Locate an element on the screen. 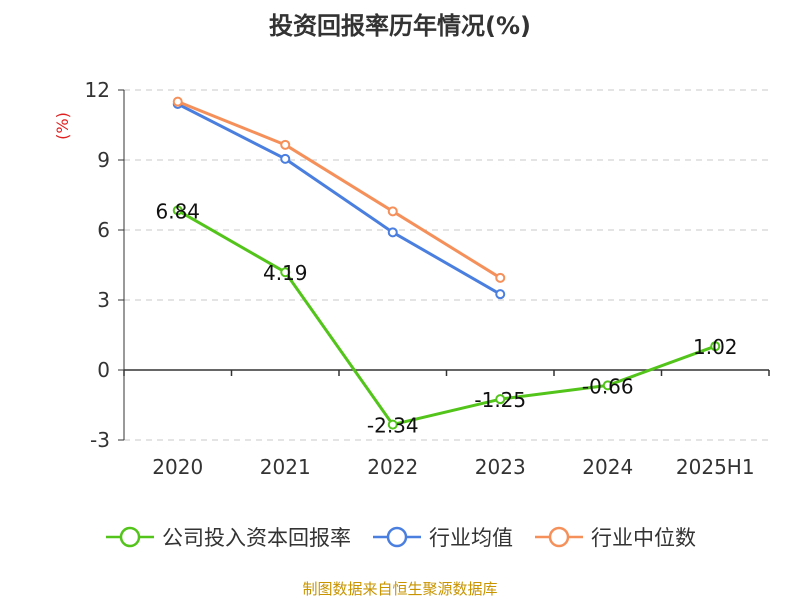  source-note: 制图数据来自恒生聚源数据库 is located at coordinates (400, 589).